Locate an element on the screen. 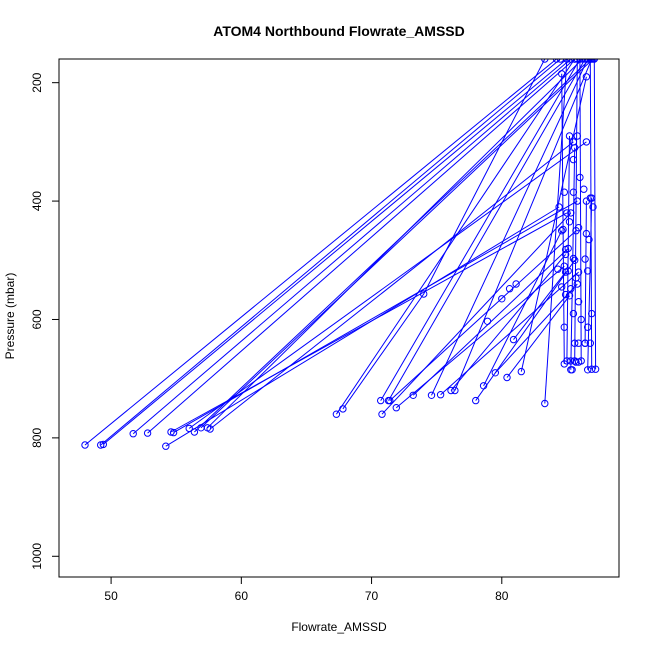 Image resolution: width=650 pixels, height=650 pixels. chart-title: ATOM4 Northbound Flowrate_AMSSD is located at coordinates (338, 31).